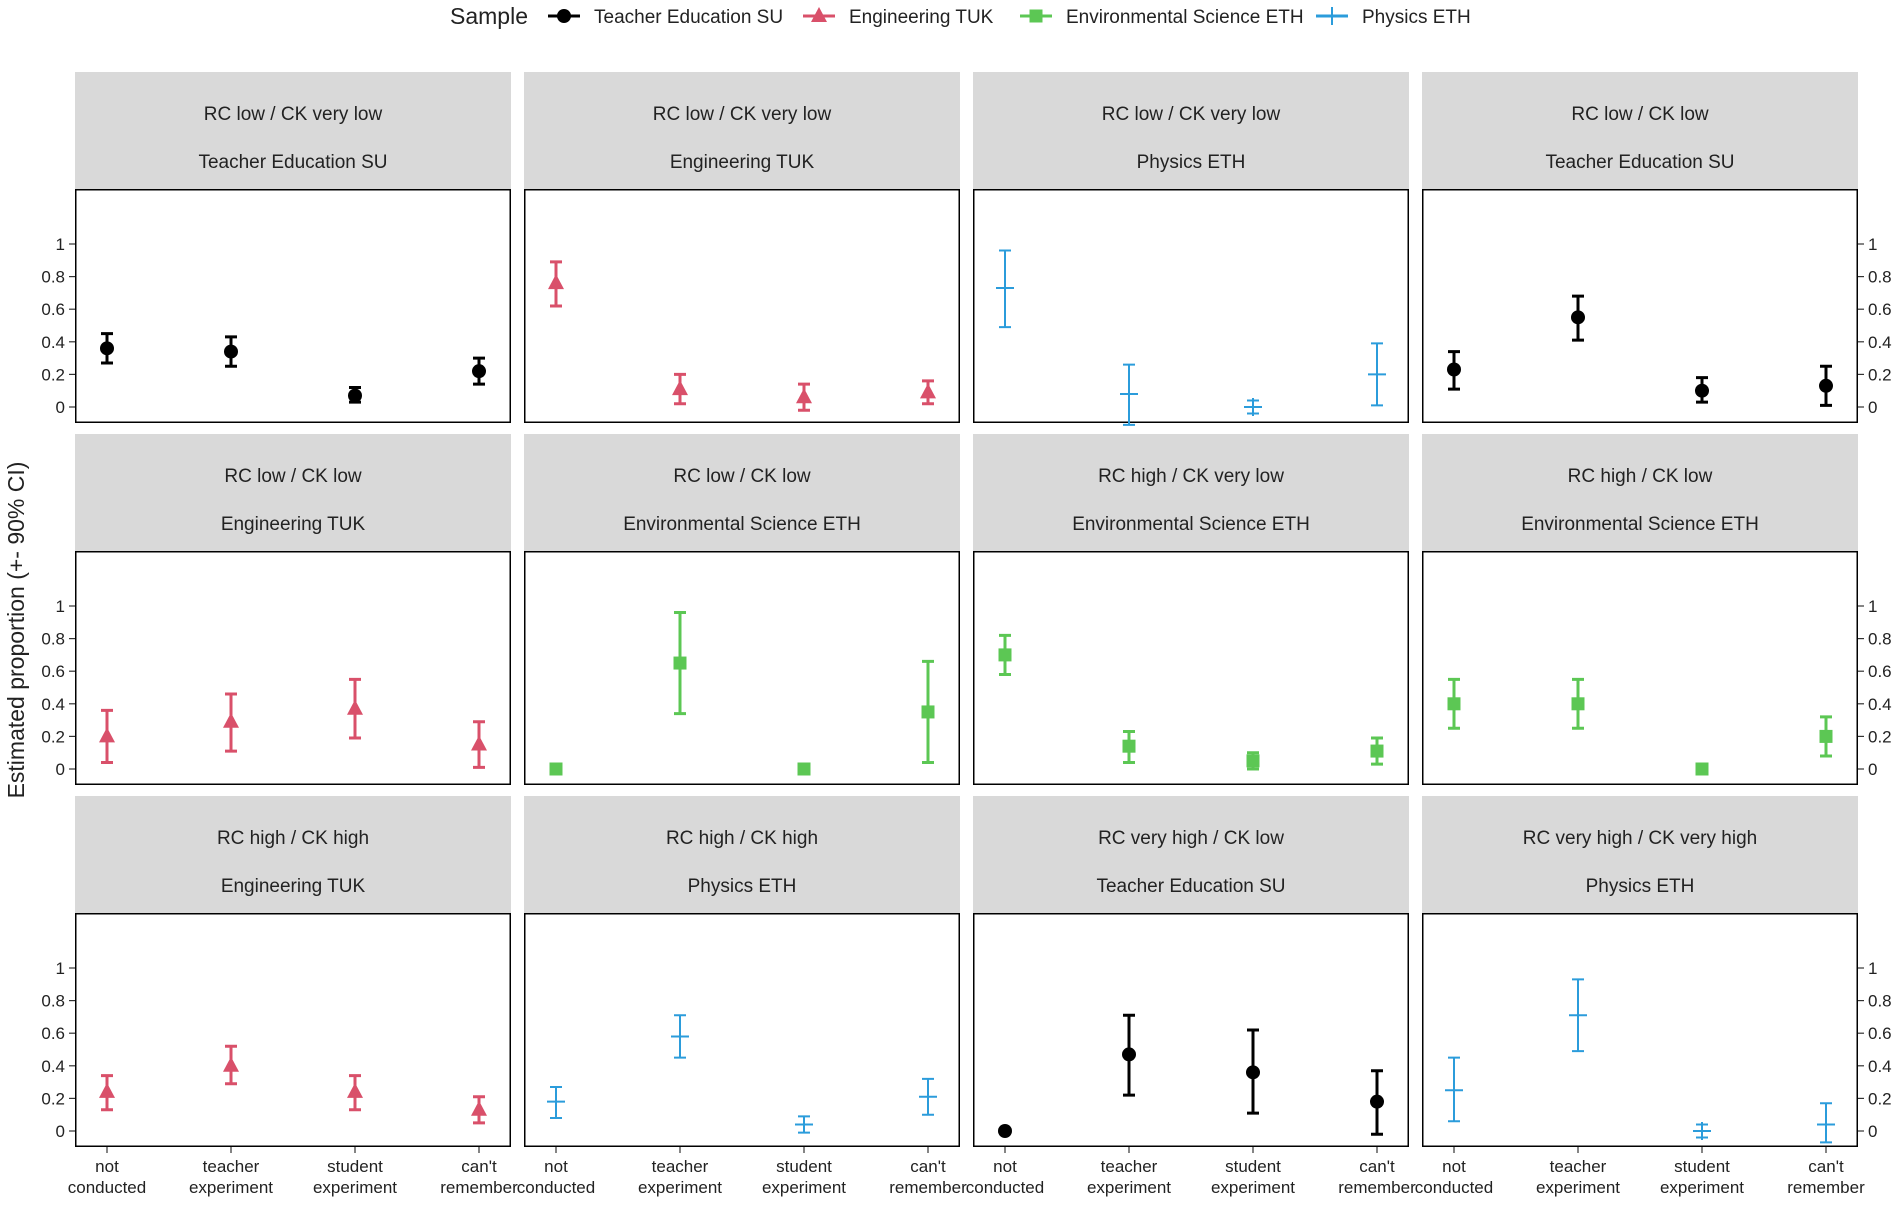 Image resolution: width=1901 pixels, height=1205 pixels. I want to click on y-axis-label: Estimated proportion (+- 90% CI), so click(16, 630).